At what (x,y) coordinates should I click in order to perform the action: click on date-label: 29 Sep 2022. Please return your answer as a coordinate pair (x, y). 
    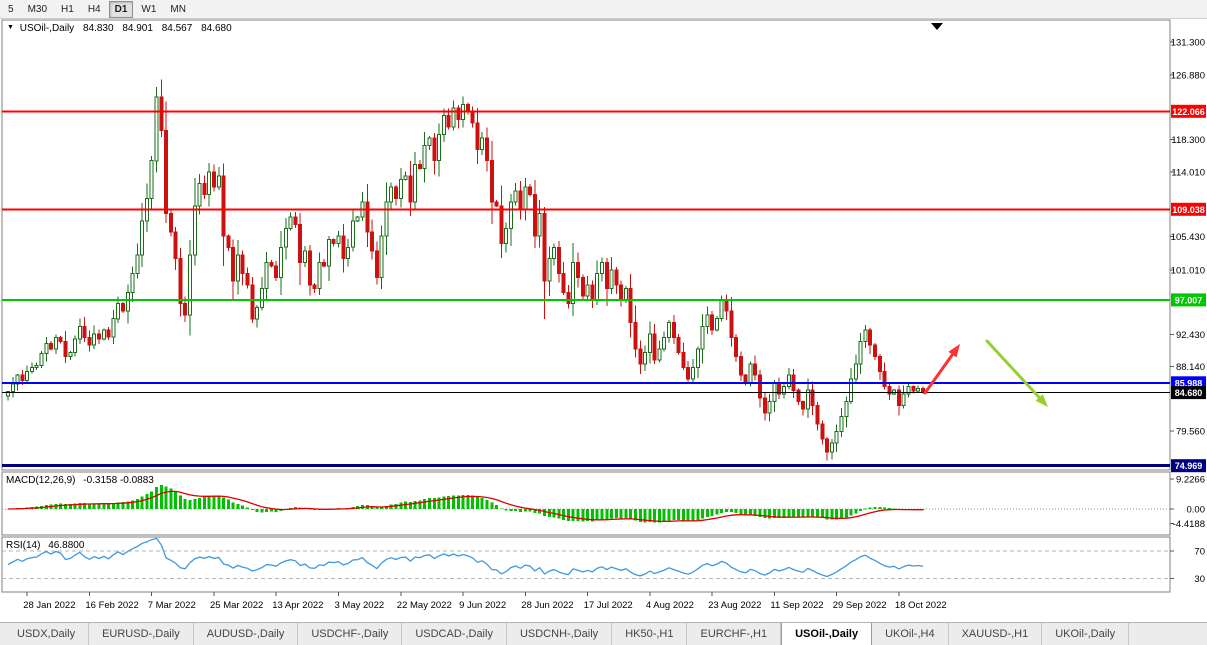
    Looking at the image, I should click on (860, 605).